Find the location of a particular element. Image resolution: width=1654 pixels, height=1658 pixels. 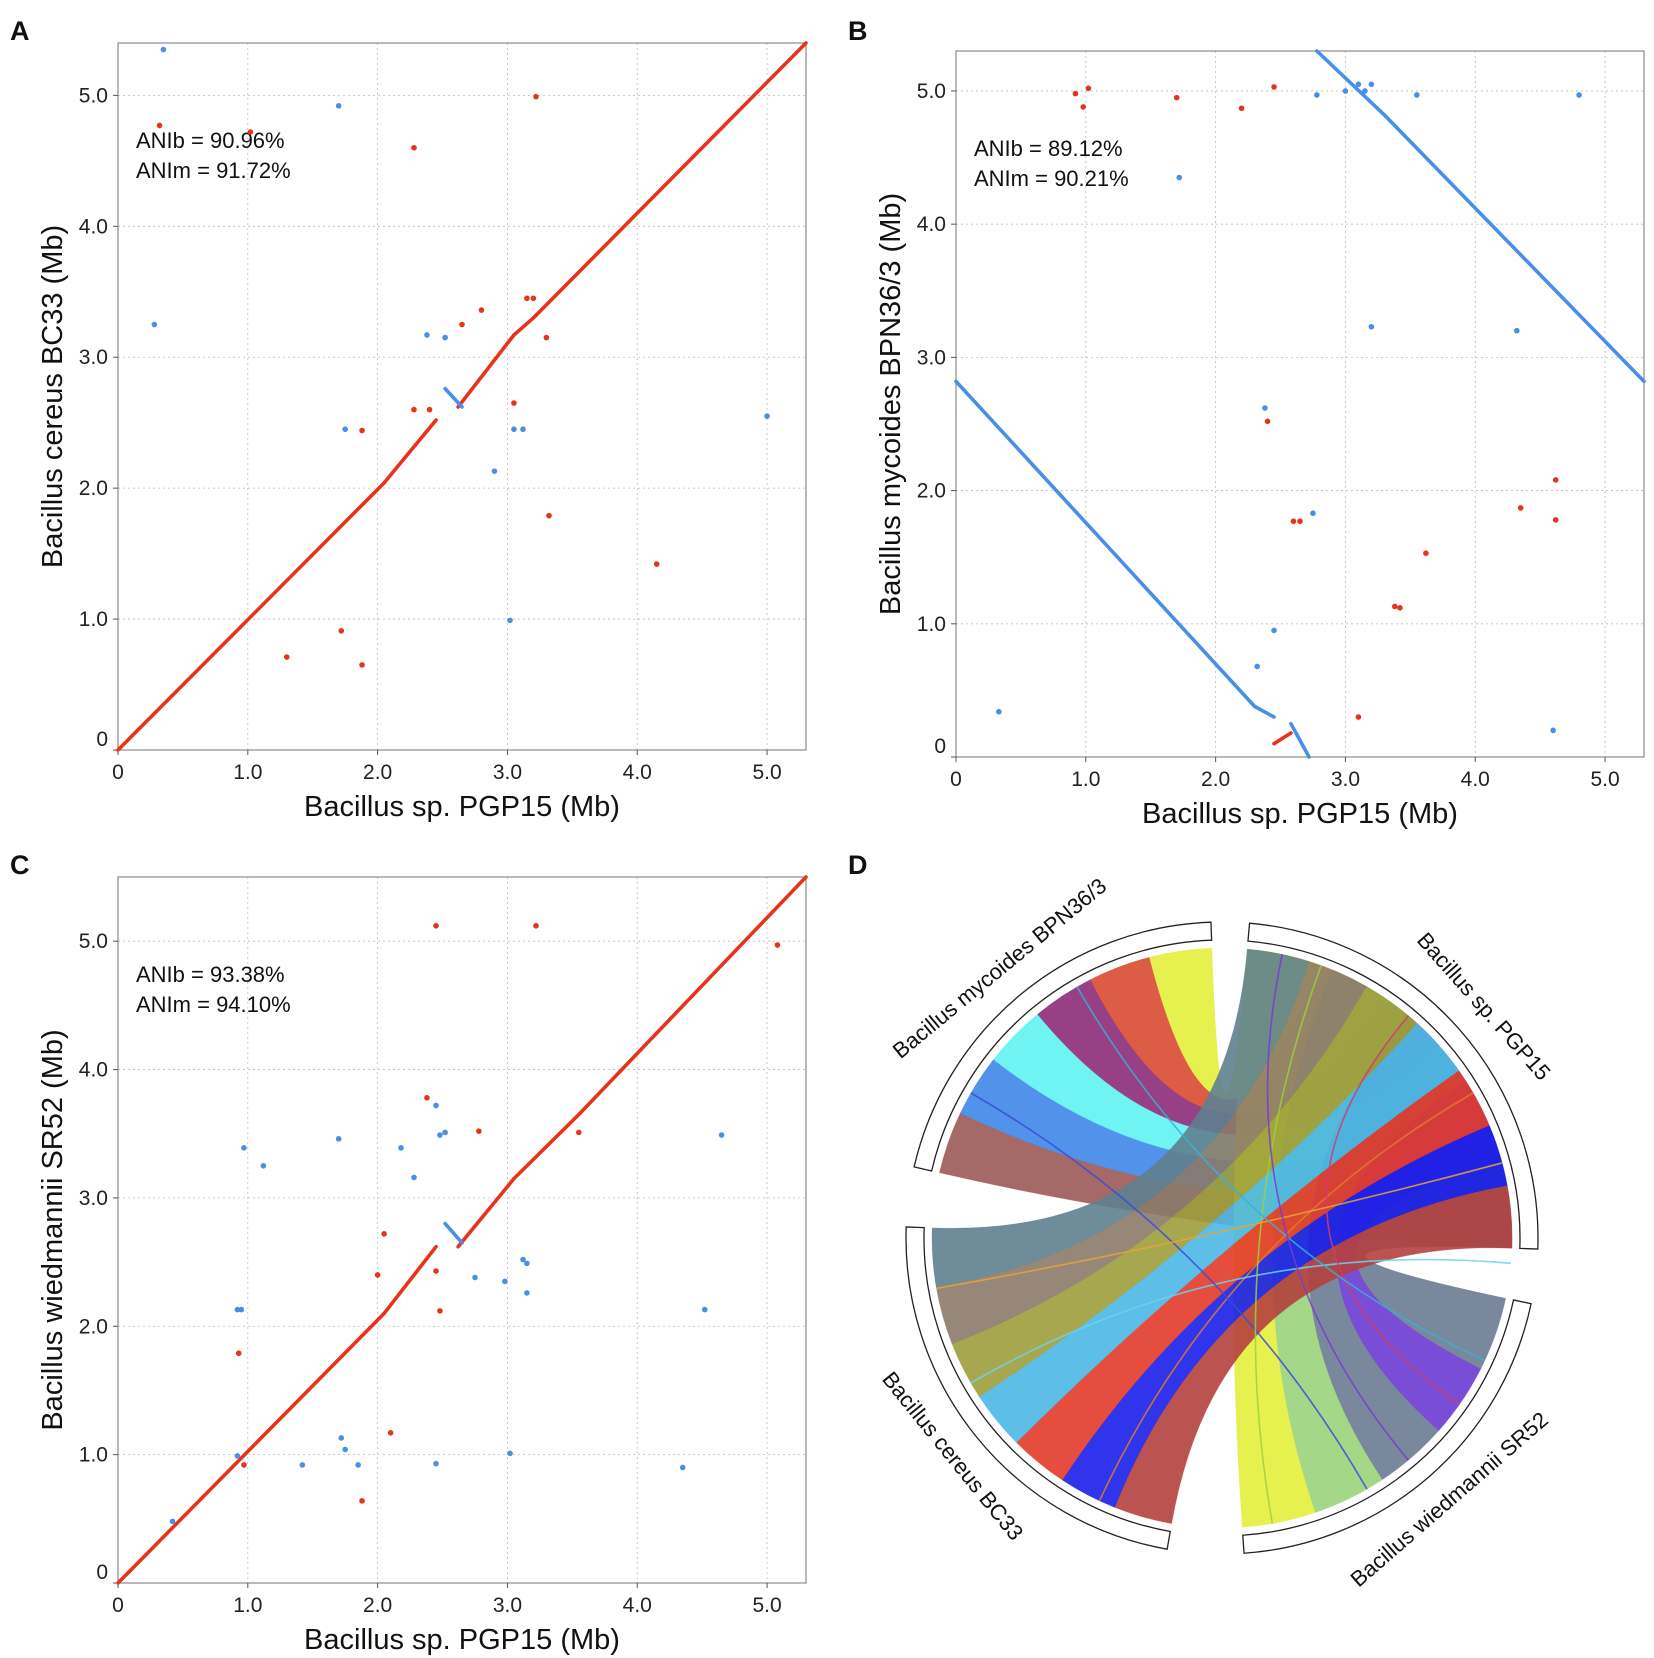

panel-b-y-tick-label: 4.0 is located at coordinates (931, 224).